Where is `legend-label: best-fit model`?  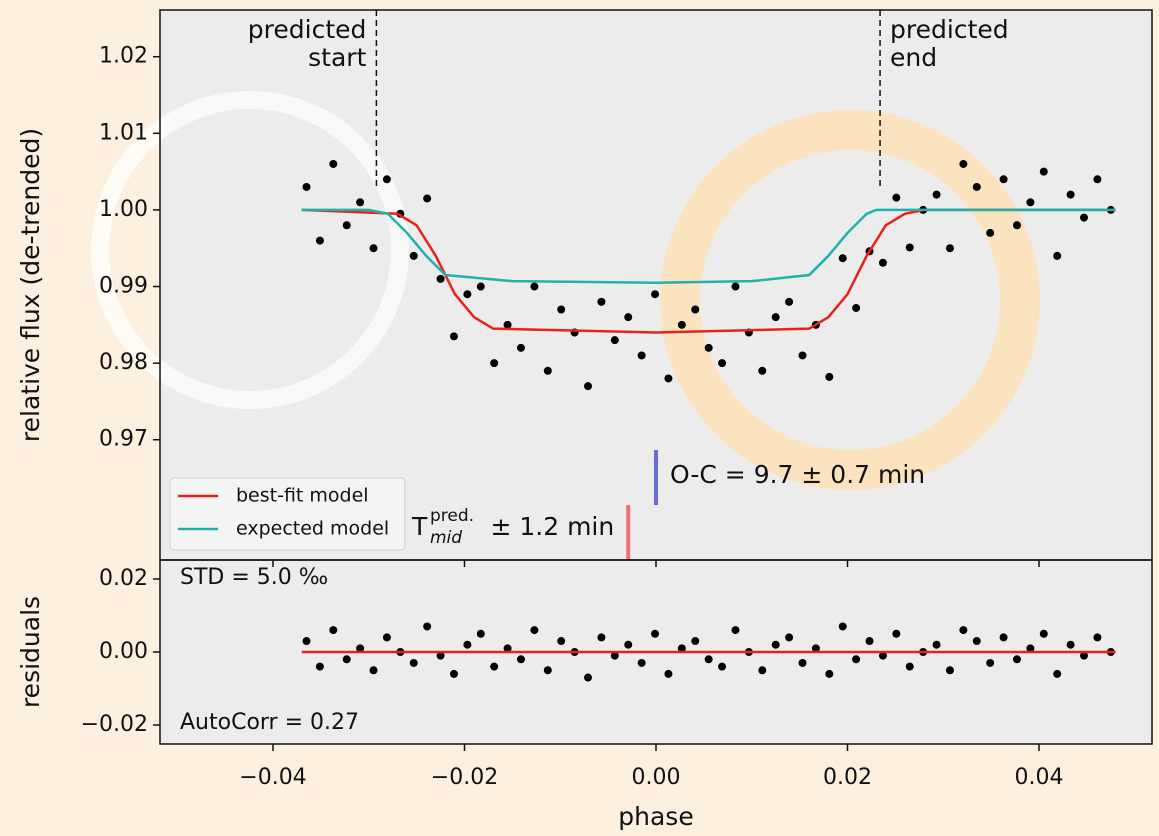 legend-label: best-fit model is located at coordinates (302, 496).